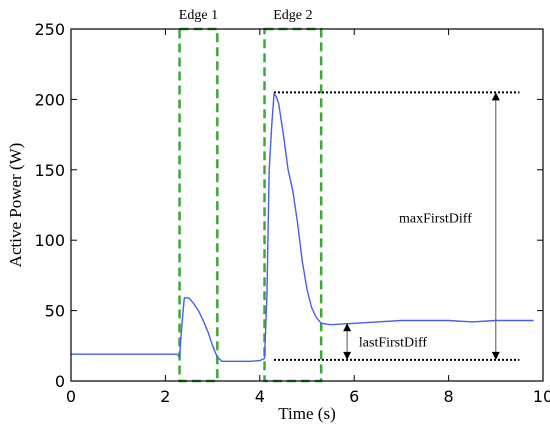  I want to click on x-tick-label: 2, so click(165, 396).